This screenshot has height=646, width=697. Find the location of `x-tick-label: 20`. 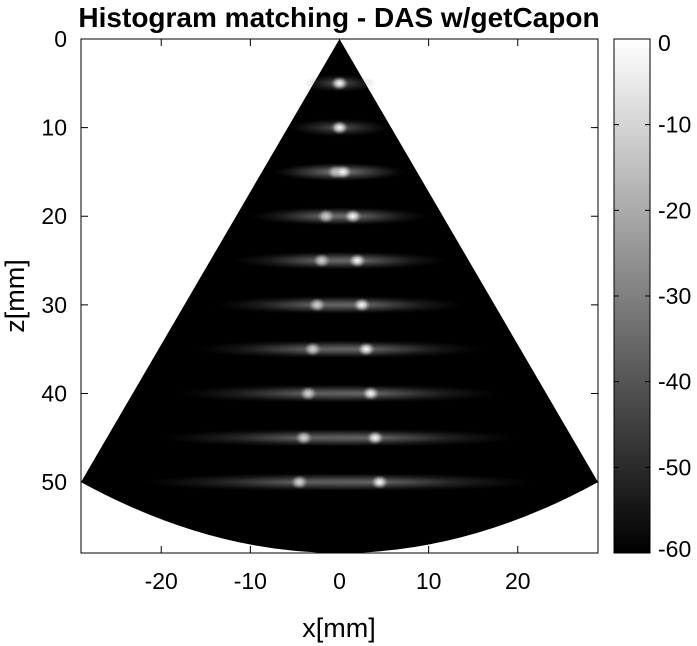

x-tick-label: 20 is located at coordinates (518, 581).